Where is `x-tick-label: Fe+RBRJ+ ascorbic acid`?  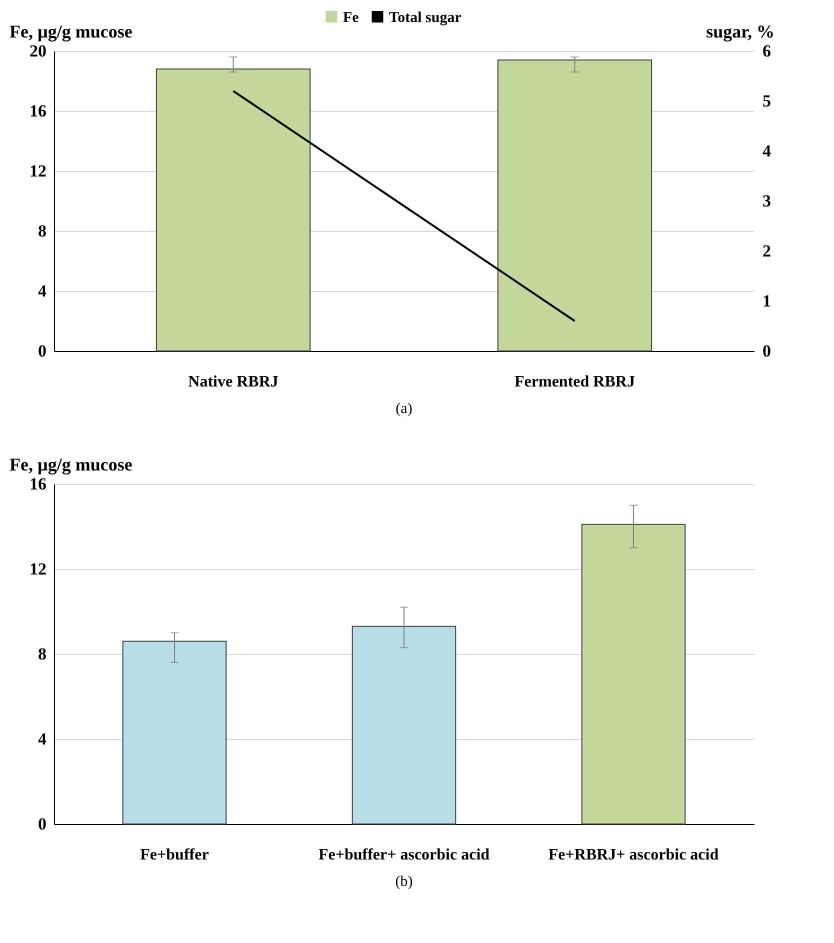 x-tick-label: Fe+RBRJ+ ascorbic acid is located at coordinates (633, 855).